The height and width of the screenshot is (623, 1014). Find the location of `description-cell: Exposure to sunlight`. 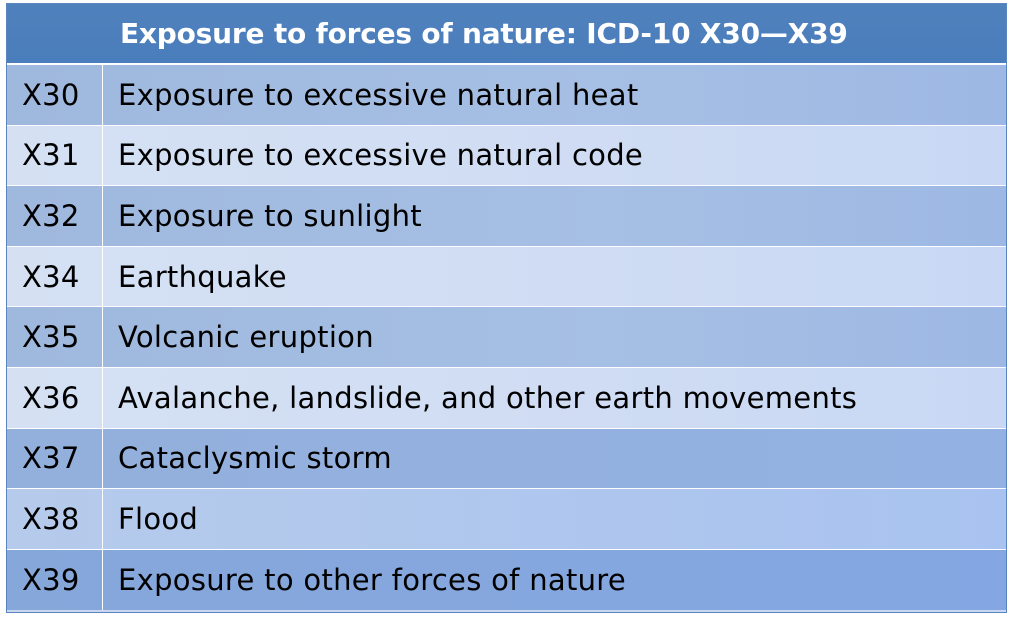

description-cell: Exposure to sunlight is located at coordinates (270, 215).